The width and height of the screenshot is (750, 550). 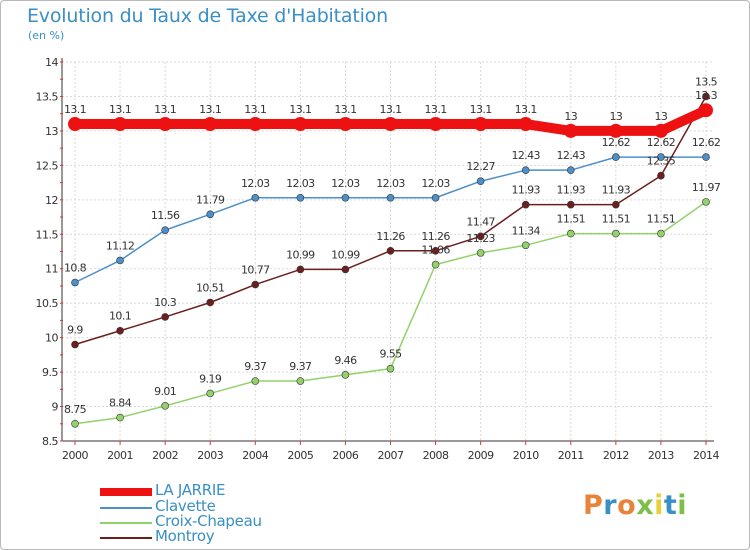 What do you see at coordinates (50, 372) in the screenshot?
I see `y-tick-label: 9.5` at bounding box center [50, 372].